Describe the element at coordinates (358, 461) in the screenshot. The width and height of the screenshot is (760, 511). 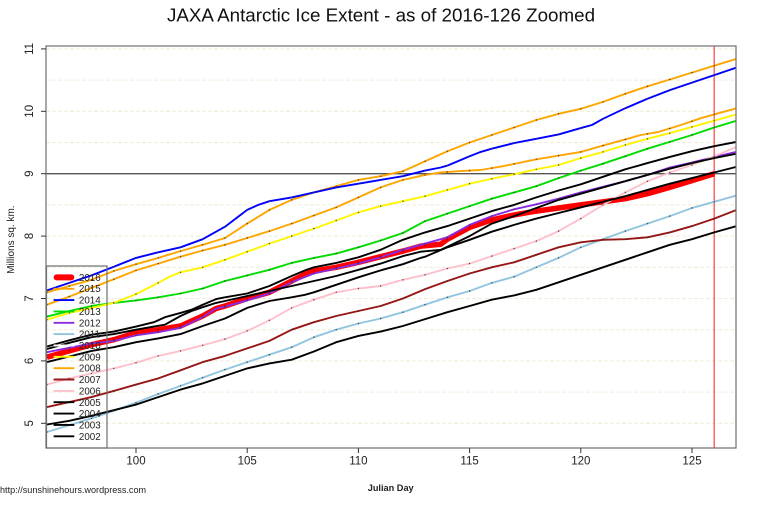
I see `svg-text: 110` at that location.